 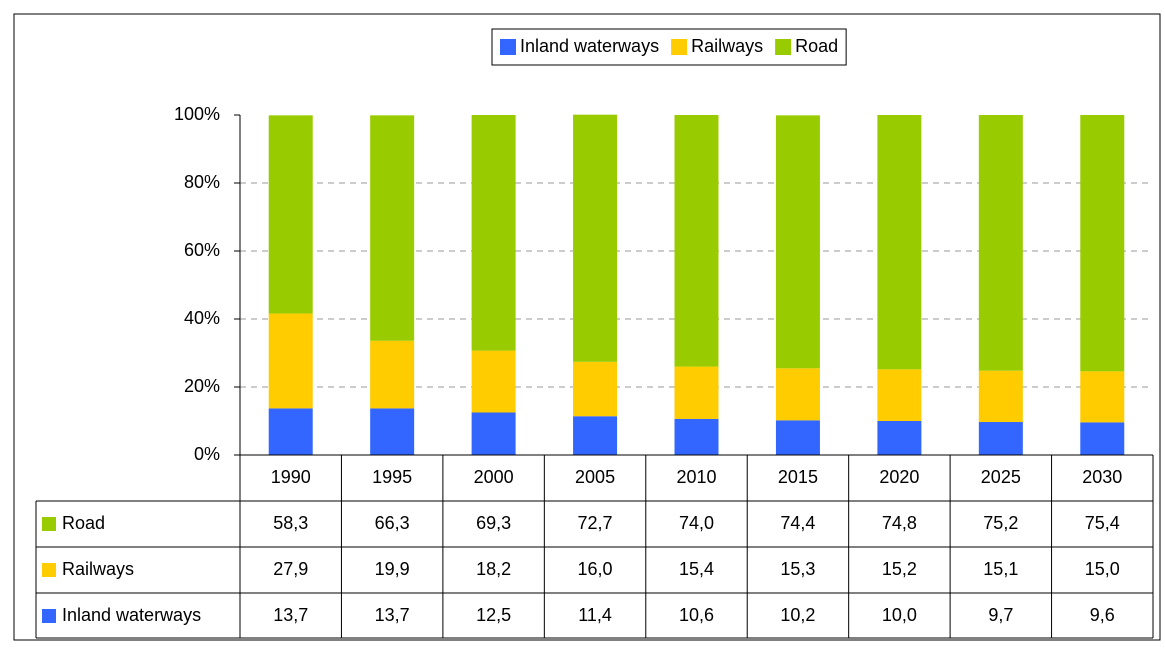 I want to click on data-label: 10,2, so click(x=797, y=615).